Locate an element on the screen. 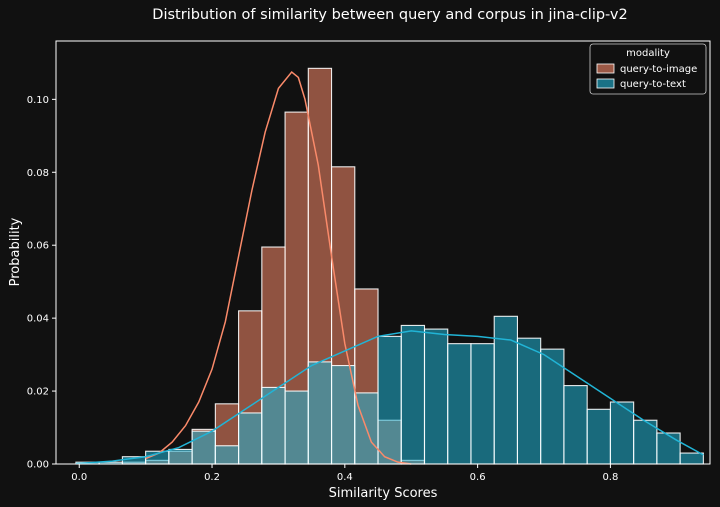 The image size is (720, 507). y-tick-label: 0.00 is located at coordinates (38, 465).